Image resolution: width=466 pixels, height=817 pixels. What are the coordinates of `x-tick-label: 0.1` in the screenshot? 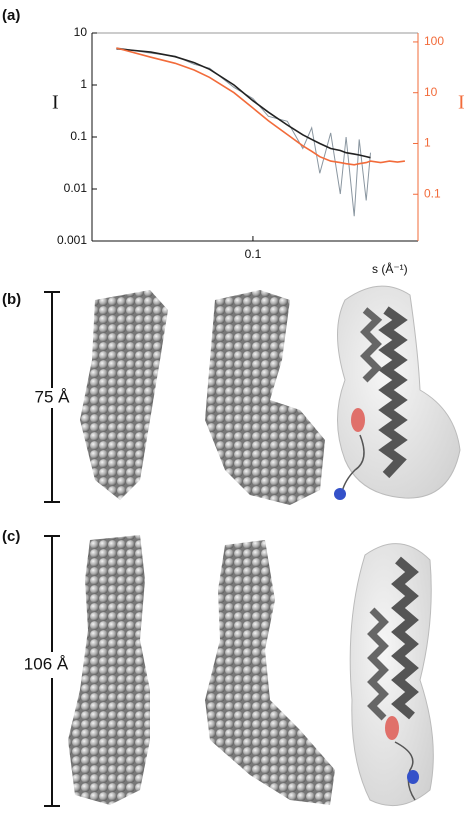 It's located at (253, 254).